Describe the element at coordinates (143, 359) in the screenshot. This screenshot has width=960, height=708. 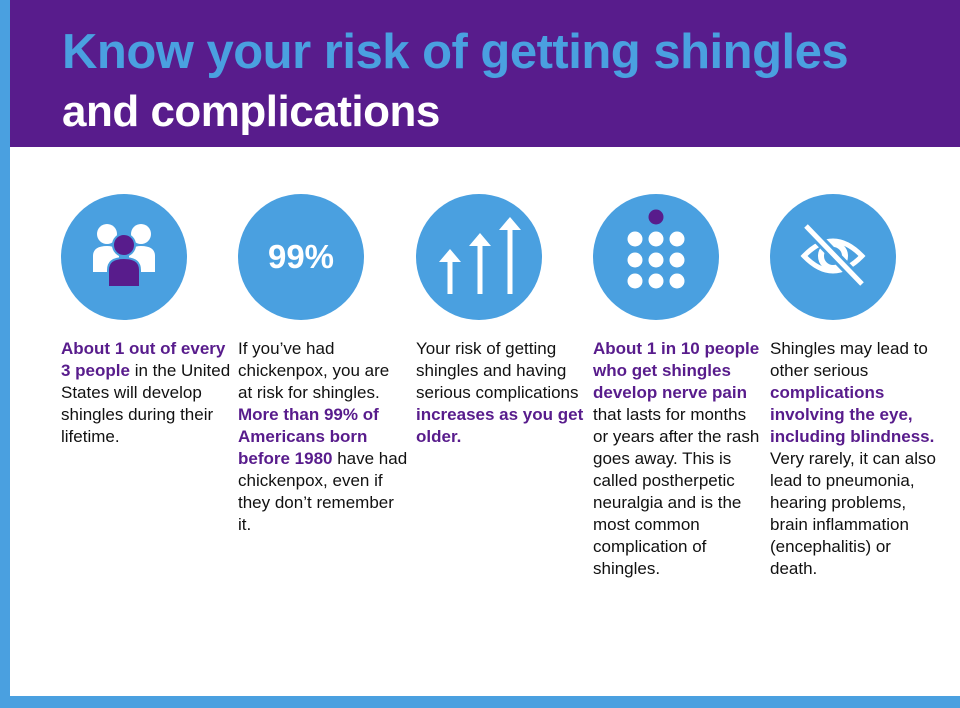
I see `highlight-text: About 1 out of every 3 people` at that location.